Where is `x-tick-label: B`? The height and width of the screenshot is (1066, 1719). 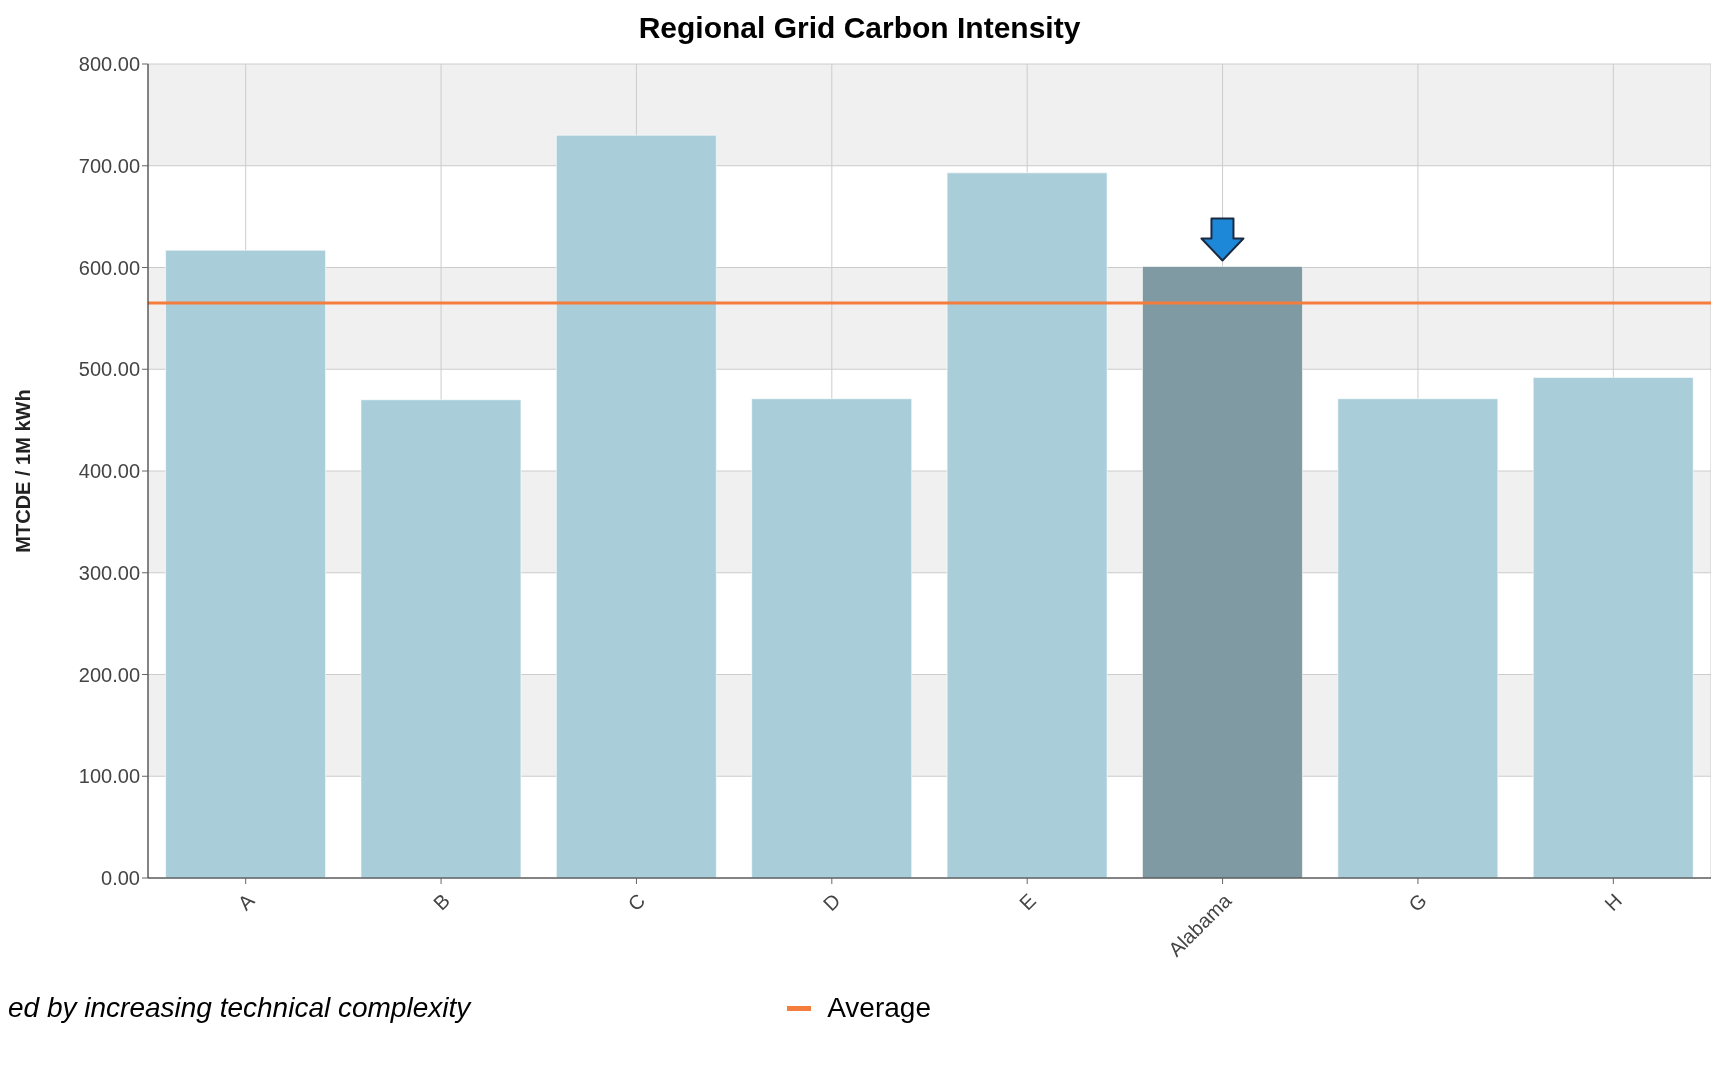 x-tick-label: B is located at coordinates (441, 902).